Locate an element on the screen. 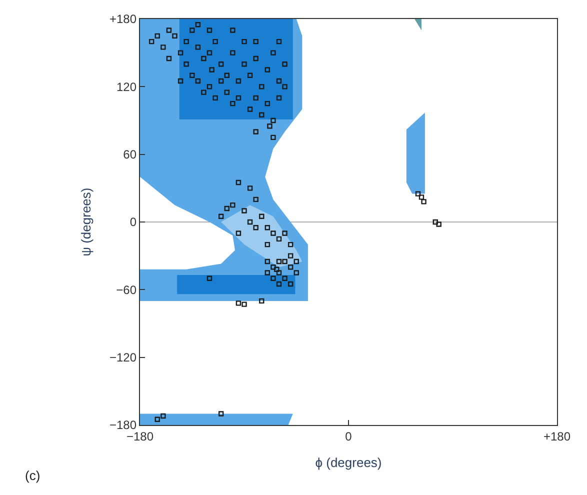 The image size is (587, 495). y-tick-label: 0 is located at coordinates (133, 222).